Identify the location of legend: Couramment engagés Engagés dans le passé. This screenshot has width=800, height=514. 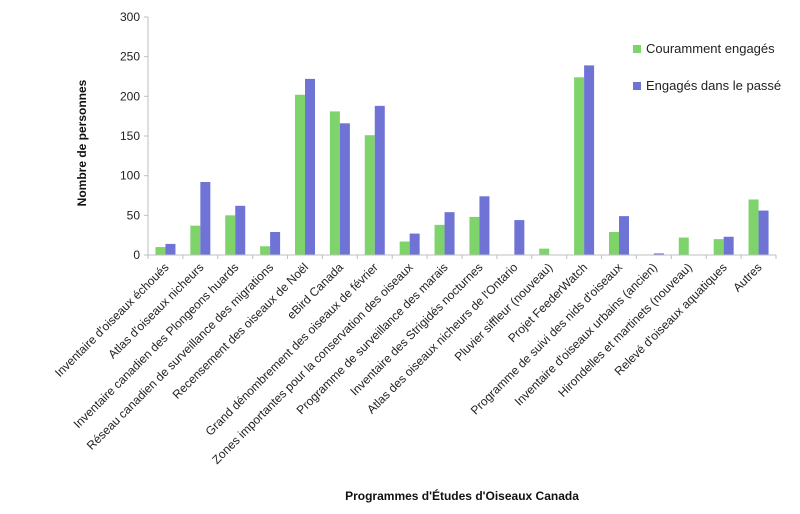
(707, 67).